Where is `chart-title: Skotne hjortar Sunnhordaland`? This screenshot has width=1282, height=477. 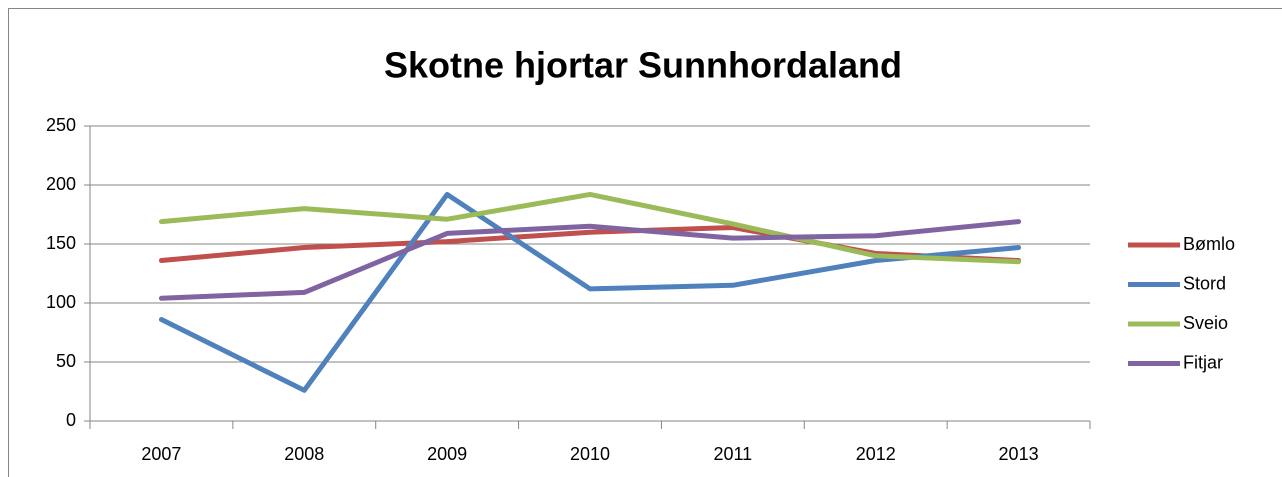 chart-title: Skotne hjortar Sunnhordaland is located at coordinates (643, 65).